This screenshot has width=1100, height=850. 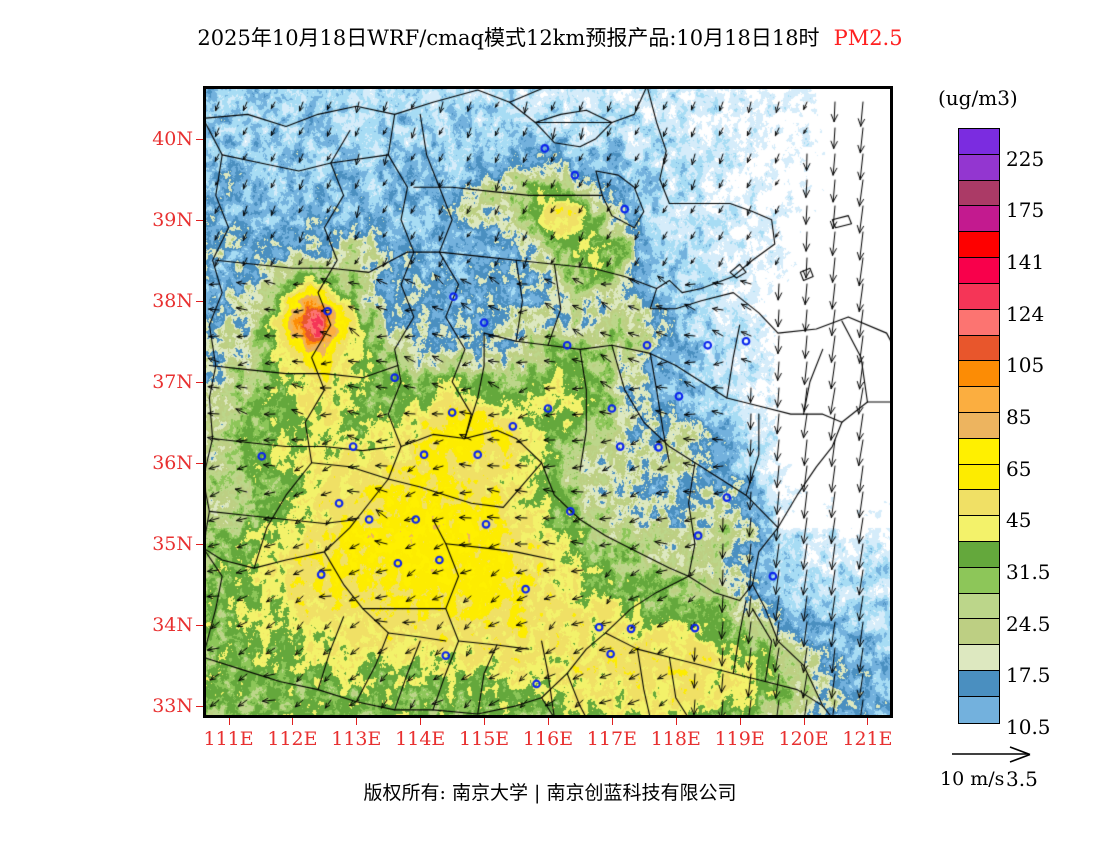 What do you see at coordinates (739, 739) in the screenshot?
I see `x-axis-label: 119E` at bounding box center [739, 739].